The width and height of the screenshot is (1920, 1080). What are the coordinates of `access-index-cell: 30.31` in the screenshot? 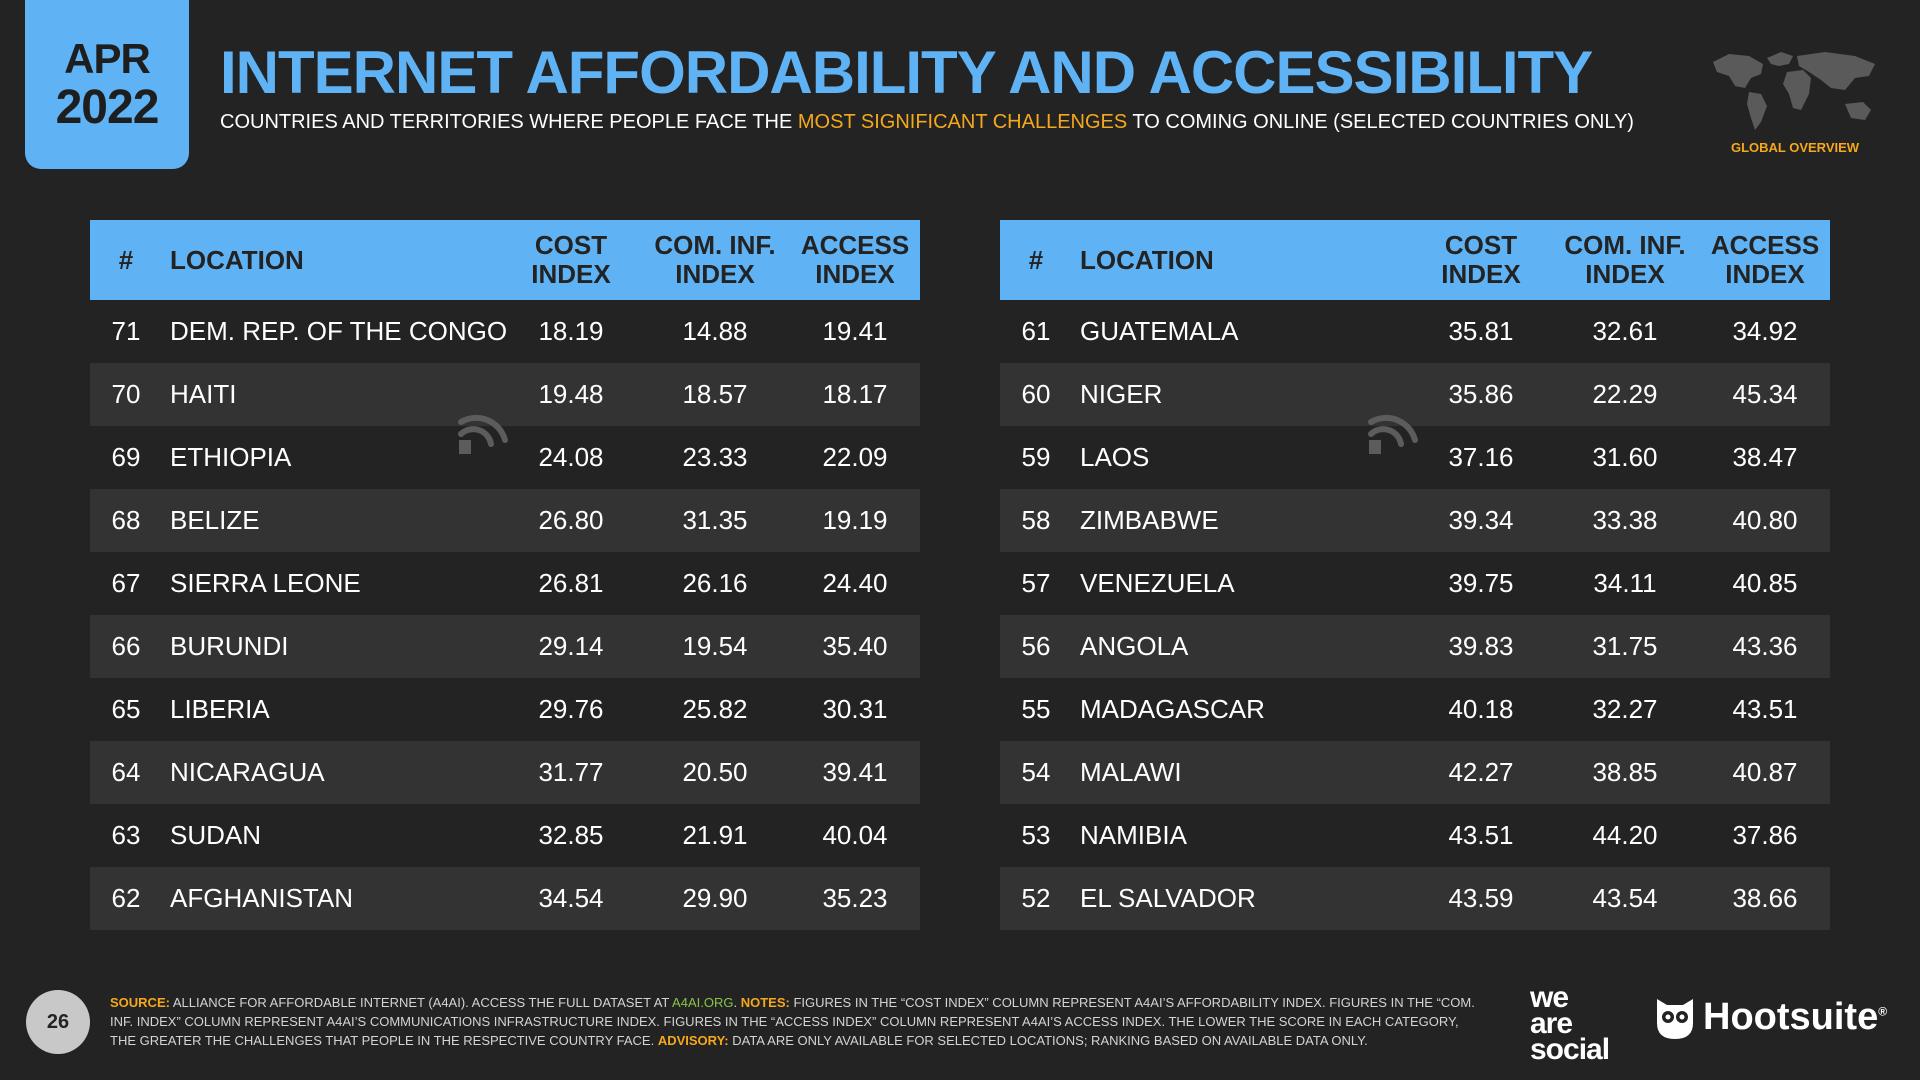 It's located at (855, 709).